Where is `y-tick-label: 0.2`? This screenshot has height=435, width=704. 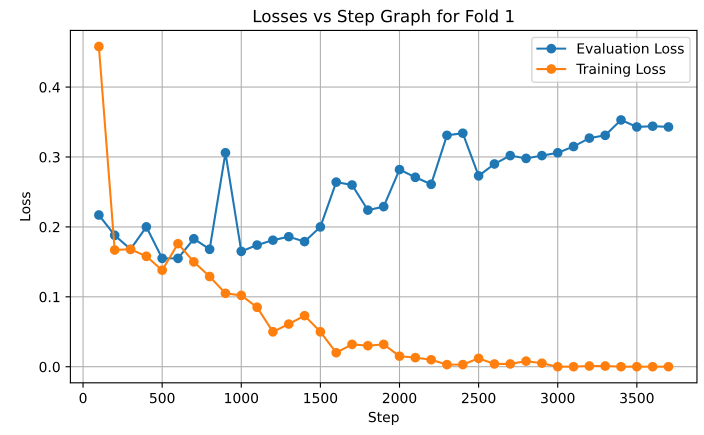 y-tick-label: 0.2 is located at coordinates (50, 227).